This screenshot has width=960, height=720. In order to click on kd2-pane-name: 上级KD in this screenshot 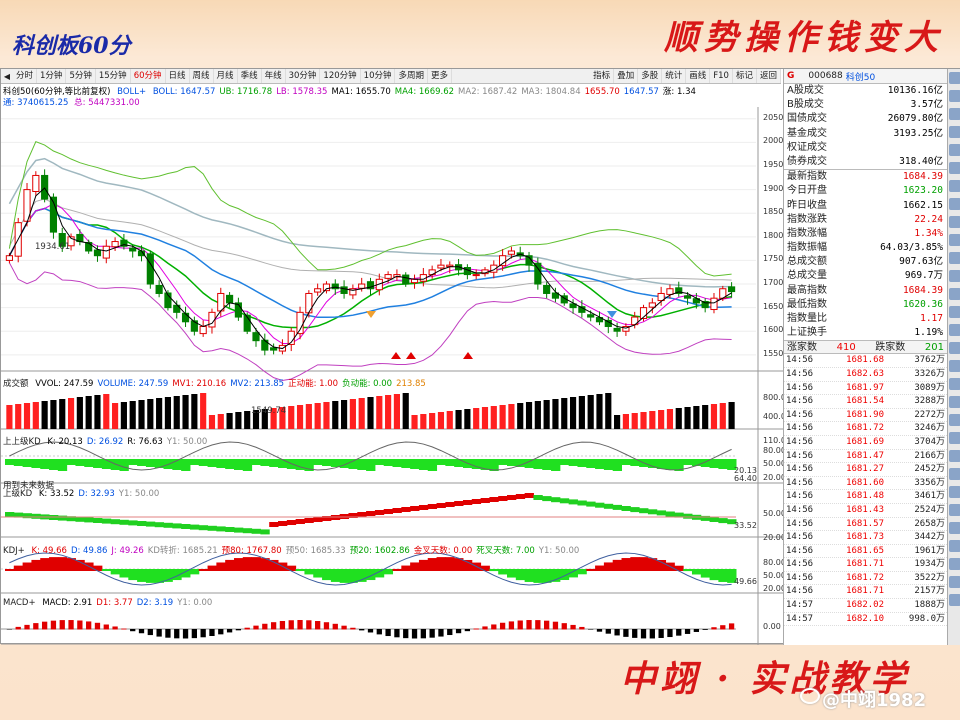, I will do `click(18, 494)`.